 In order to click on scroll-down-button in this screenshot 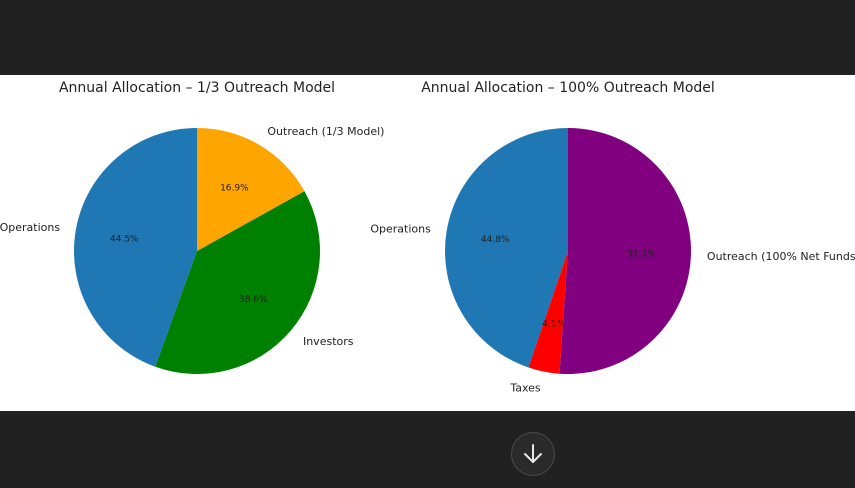, I will do `click(533, 454)`.